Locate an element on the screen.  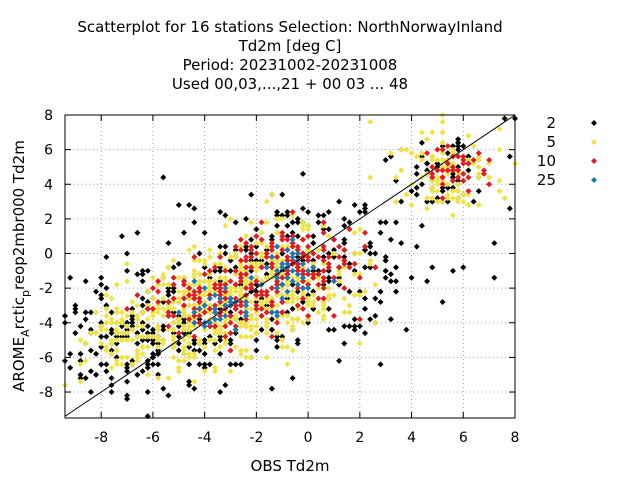
y-label-rest: reop2mbr000 Td2m is located at coordinates (19, 215).